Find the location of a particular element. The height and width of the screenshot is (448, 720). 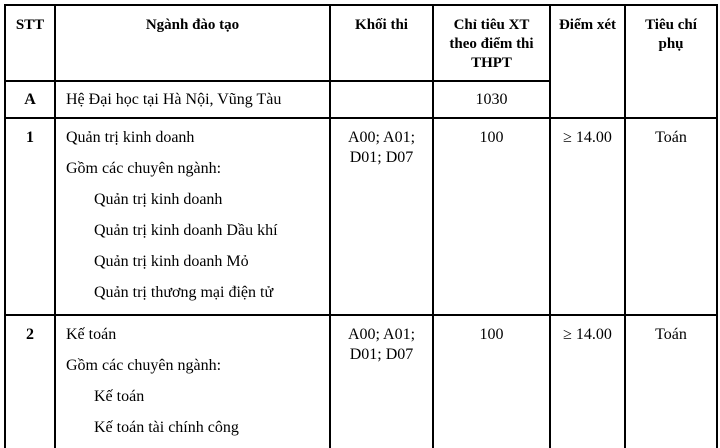

row-1-diem-xet: ≥ 14.00 is located at coordinates (587, 216).